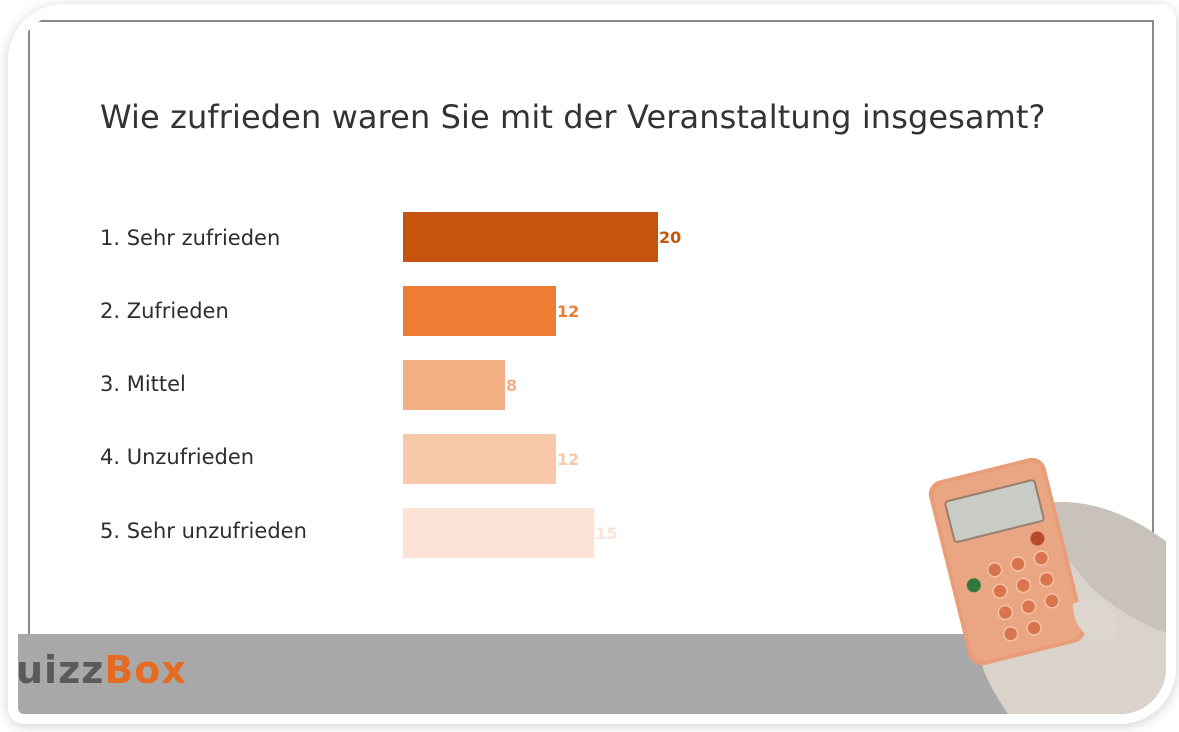  I want to click on bar-value-label-5: 15, so click(606, 533).